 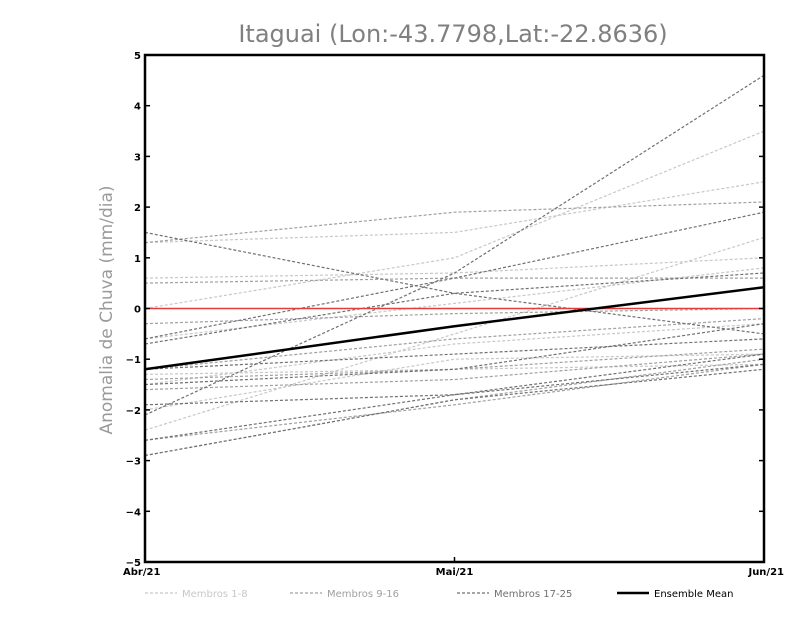 I want to click on y-tick-label: −2, so click(x=133, y=411).